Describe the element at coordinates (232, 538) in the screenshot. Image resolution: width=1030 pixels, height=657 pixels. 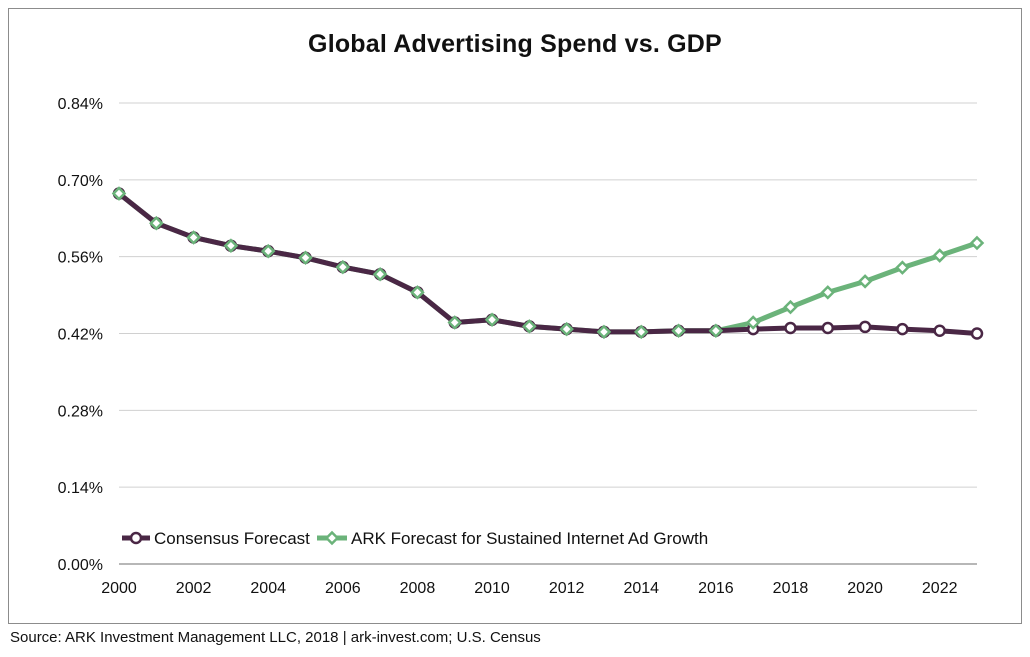
I see `legend-label-consensus: Consensus Forecast` at that location.